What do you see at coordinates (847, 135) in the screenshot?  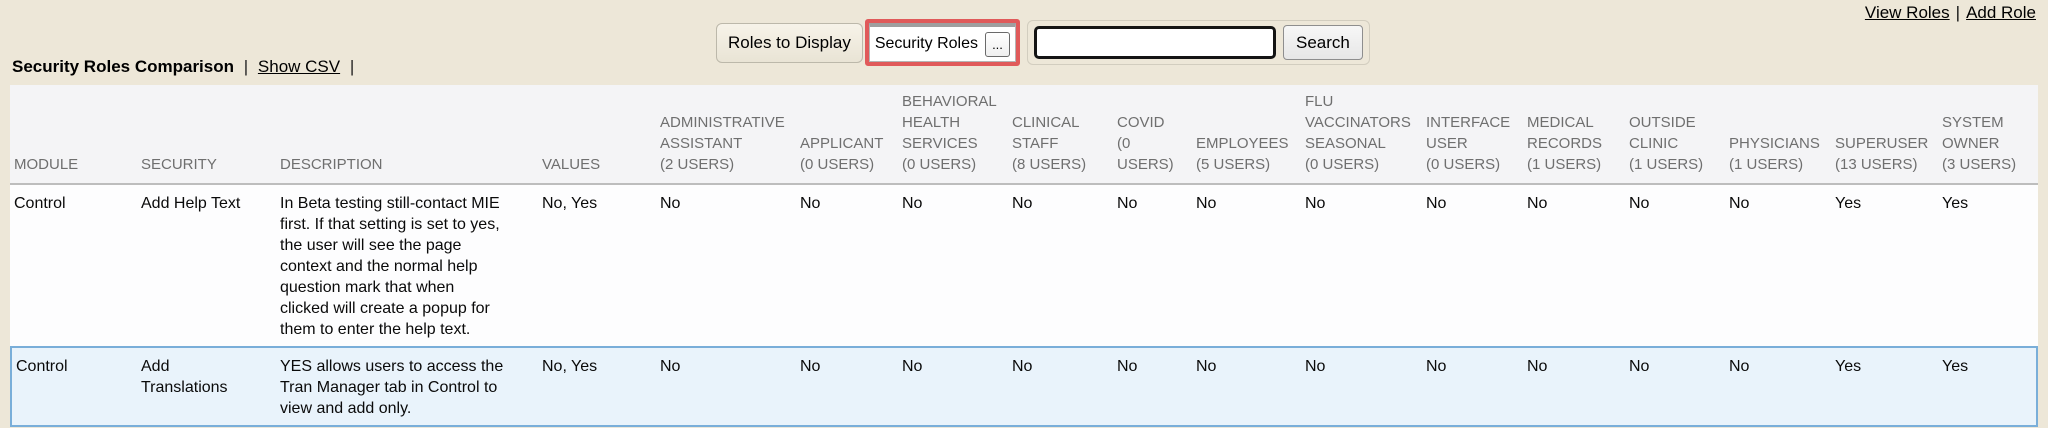 I see `column-header-role: APPLICANT (0 USERS)` at bounding box center [847, 135].